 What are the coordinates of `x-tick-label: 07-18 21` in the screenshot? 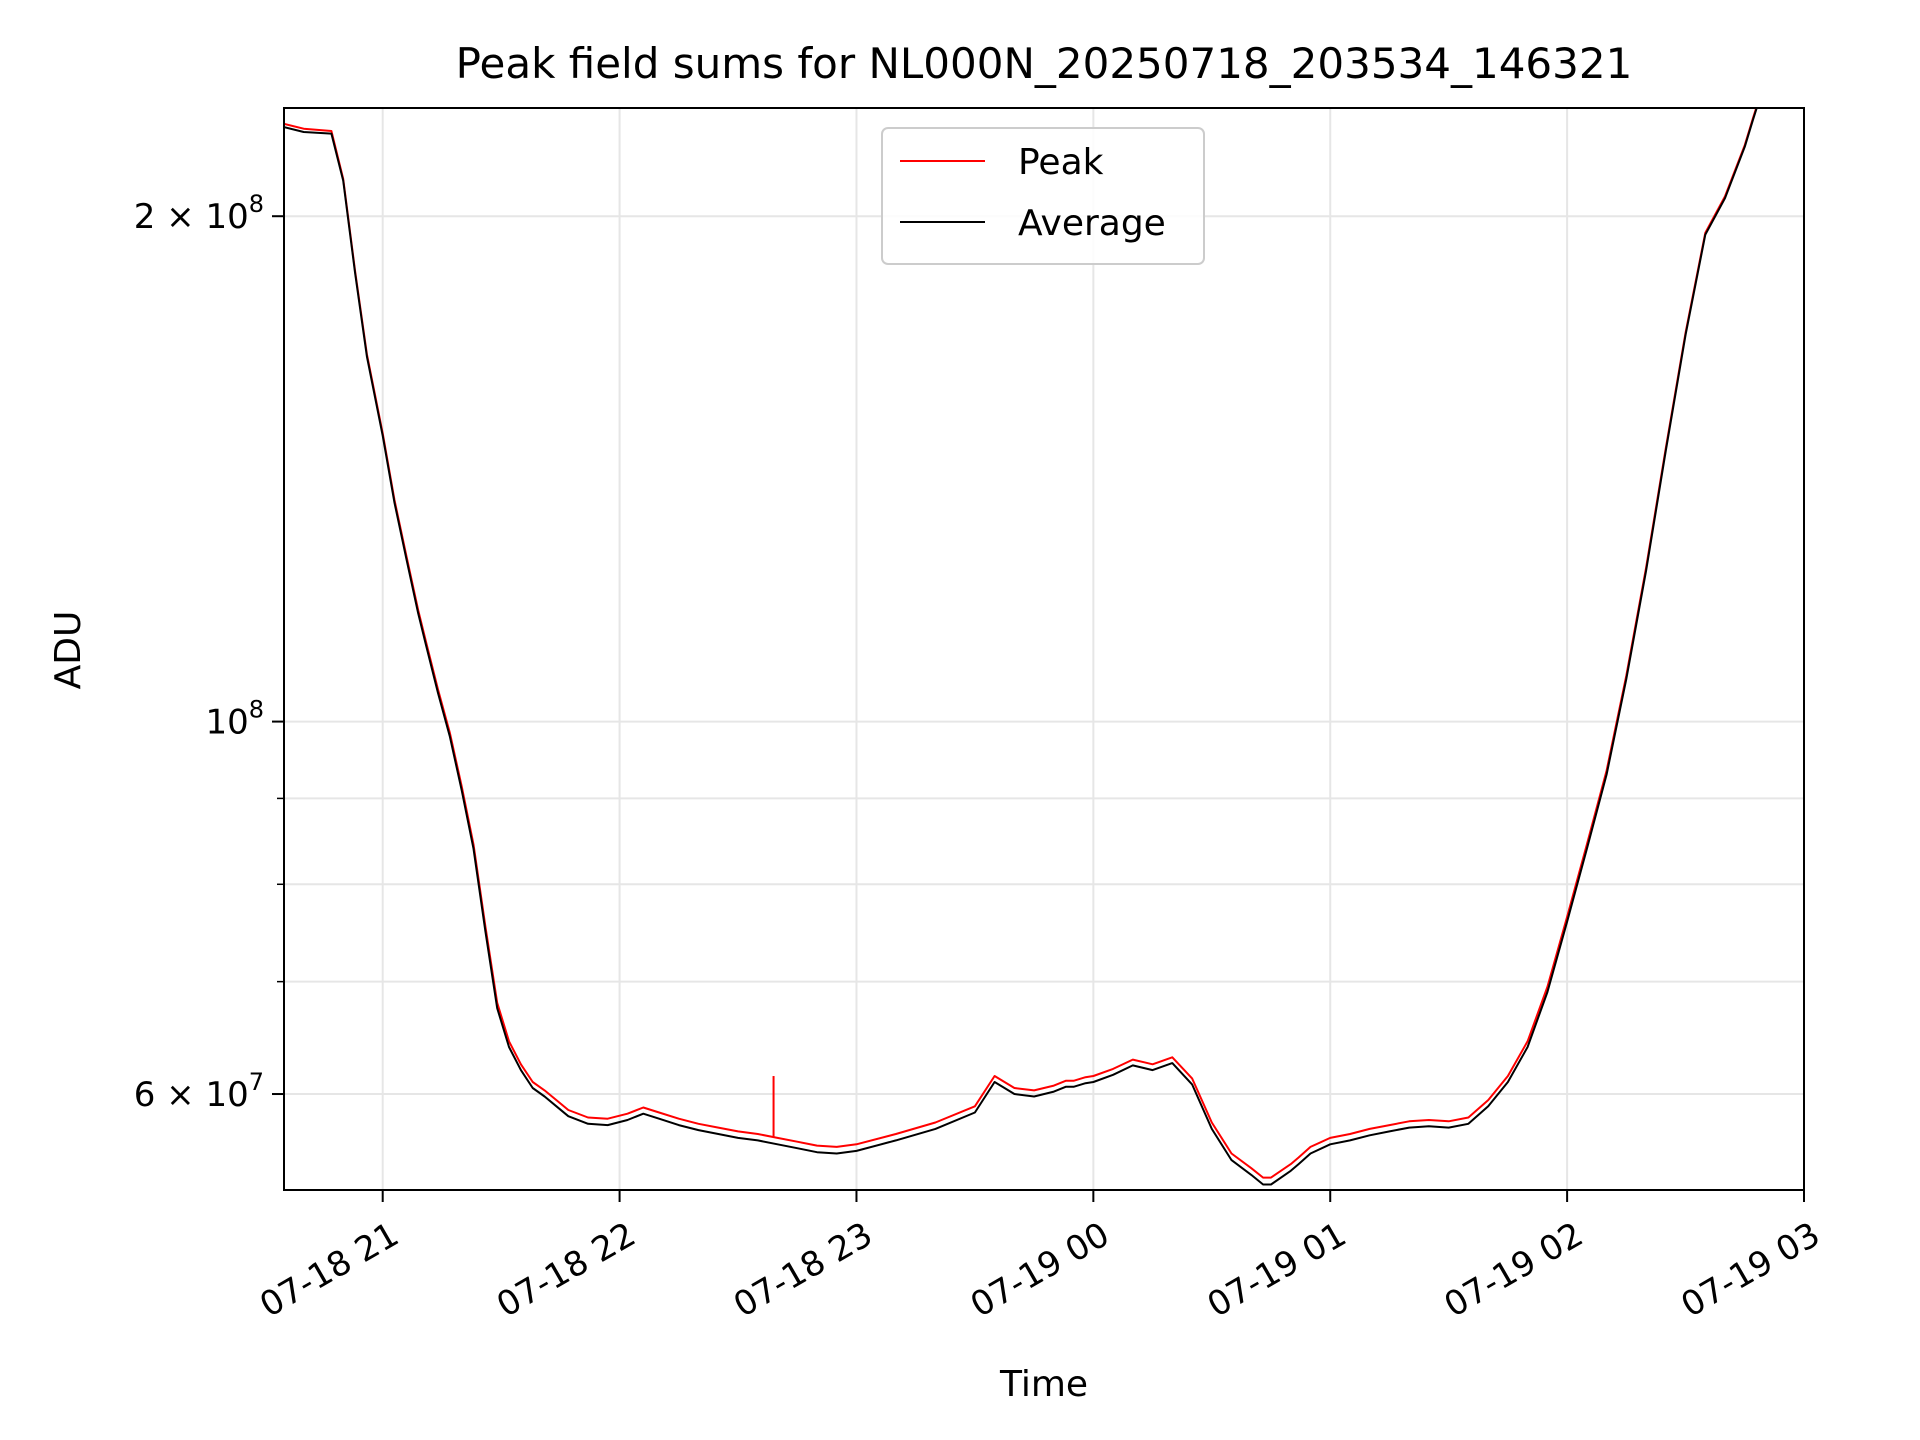 It's located at (329, 1270).